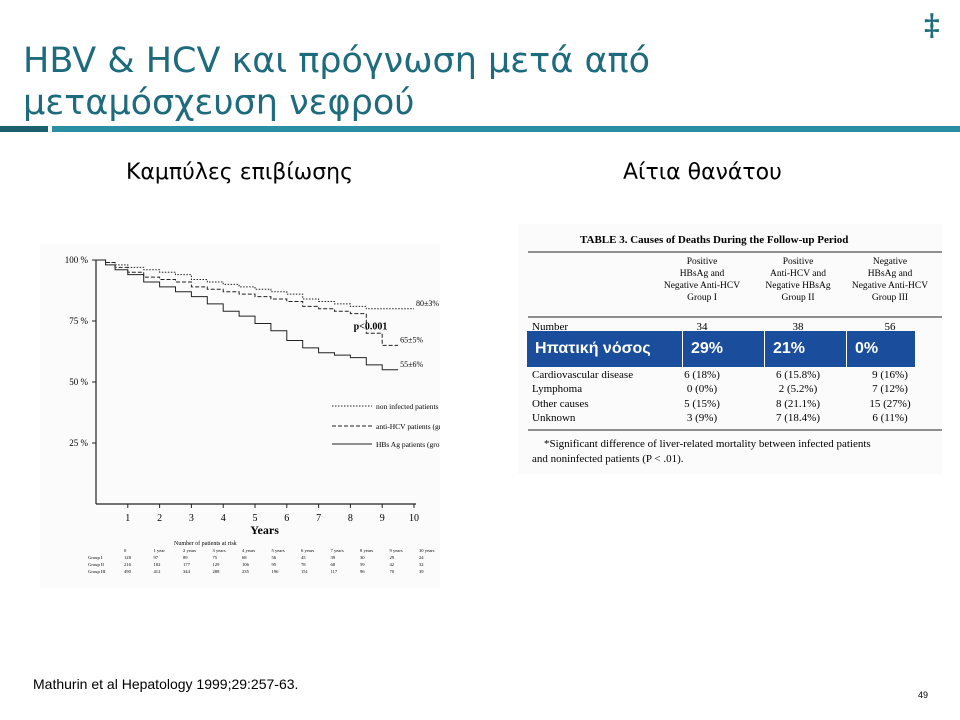 Image resolution: width=960 pixels, height=720 pixels. Describe the element at coordinates (223, 518) in the screenshot. I see `x-tick-label: 4` at that location.